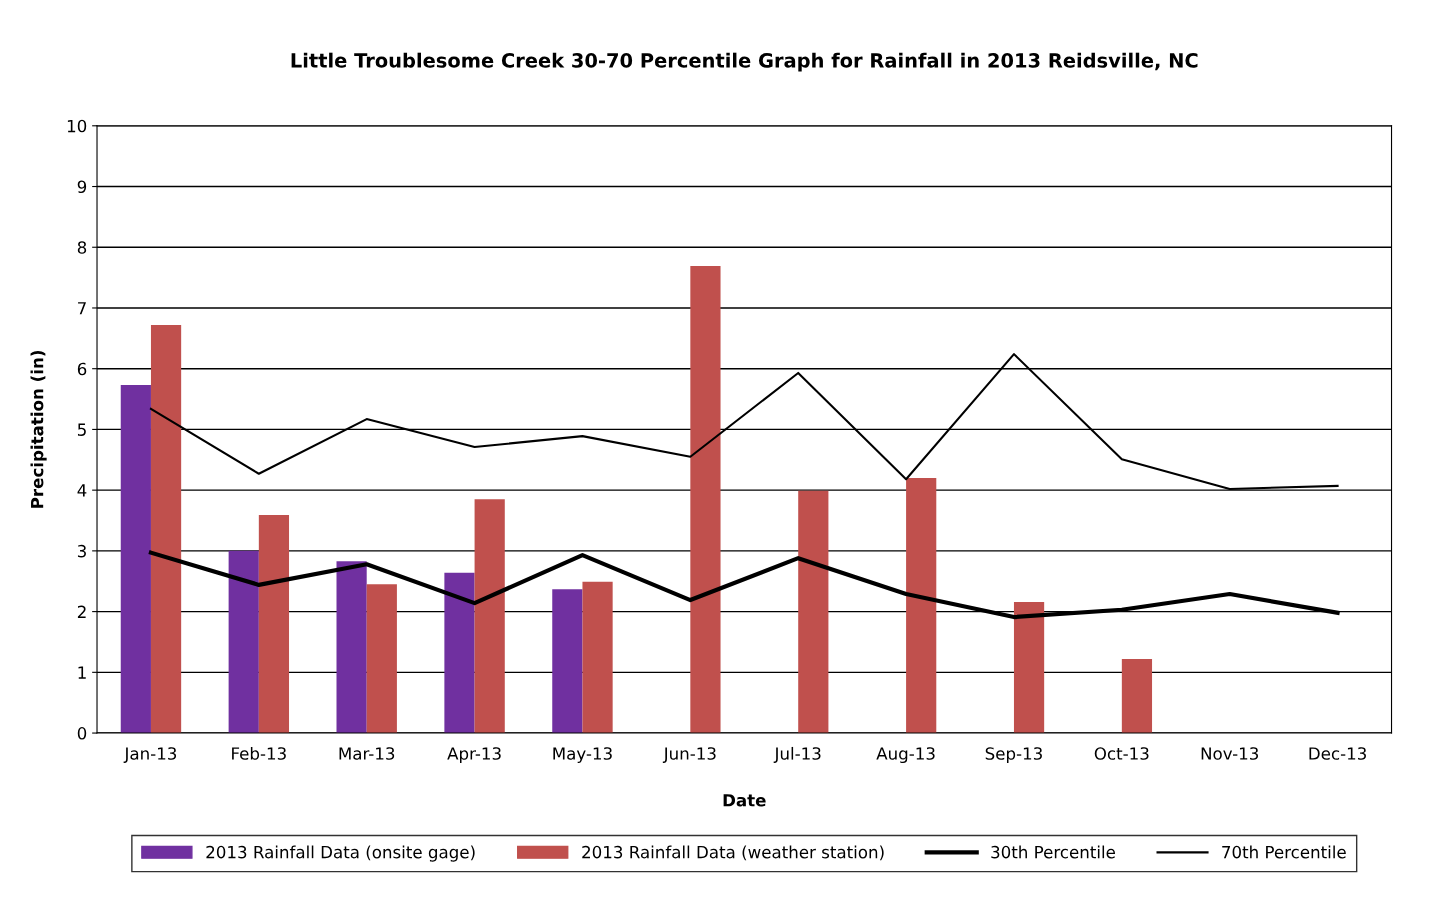  What do you see at coordinates (689, 755) in the screenshot?
I see `x-tick-label: Jun-13` at bounding box center [689, 755].